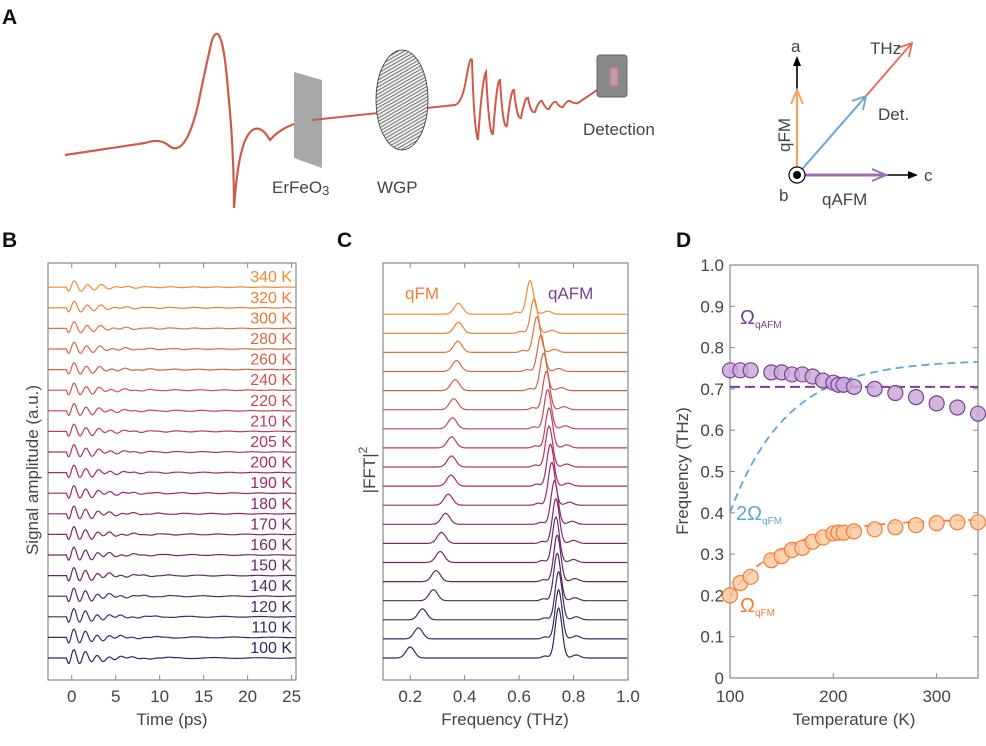 The height and width of the screenshot is (746, 986). I want to click on det-arrowhead, so click(859, 102).